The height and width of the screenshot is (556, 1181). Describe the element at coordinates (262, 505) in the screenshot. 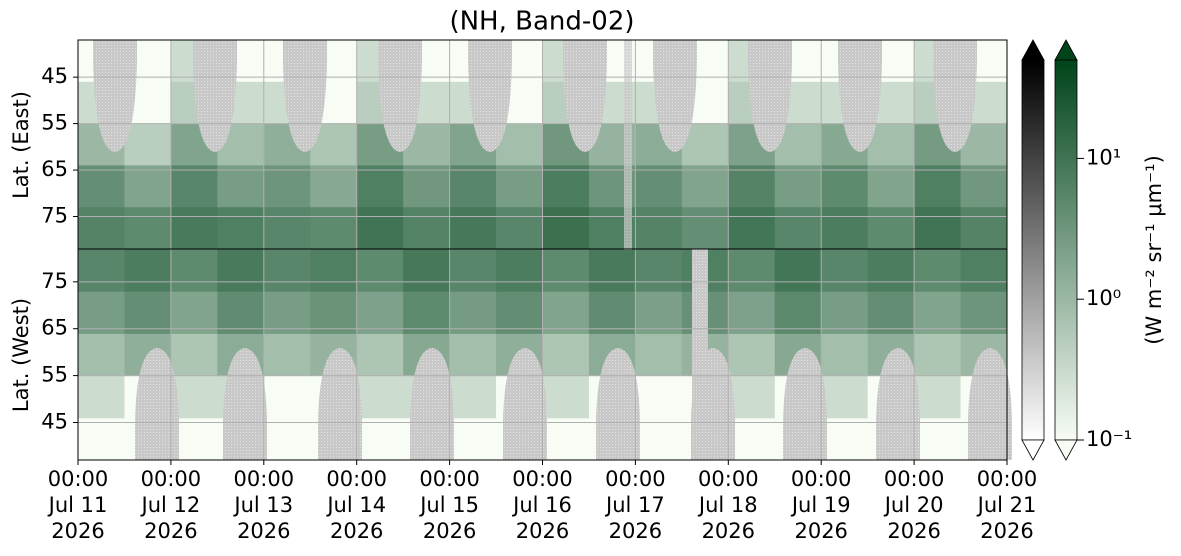

I see `x-tick-label: Jul 13` at that location.